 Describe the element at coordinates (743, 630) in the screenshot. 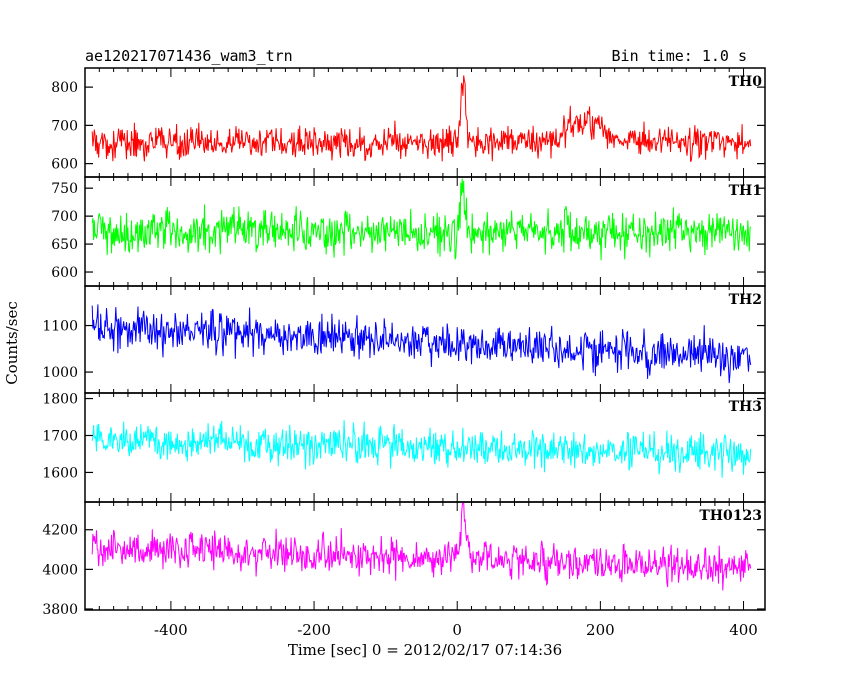

I see `x-tick-label: 400` at that location.